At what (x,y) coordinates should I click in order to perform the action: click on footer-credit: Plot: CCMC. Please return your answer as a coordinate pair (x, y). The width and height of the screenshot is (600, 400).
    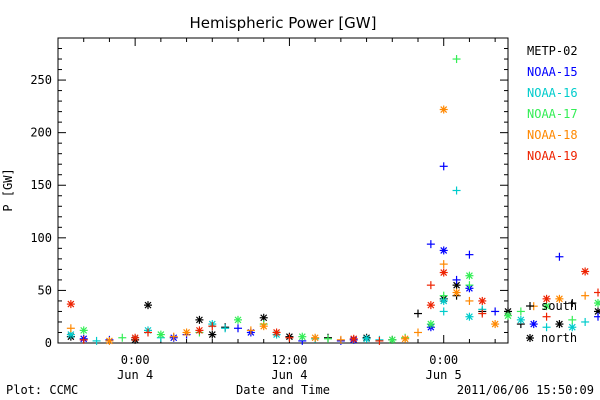
    Looking at the image, I should click on (42, 390).